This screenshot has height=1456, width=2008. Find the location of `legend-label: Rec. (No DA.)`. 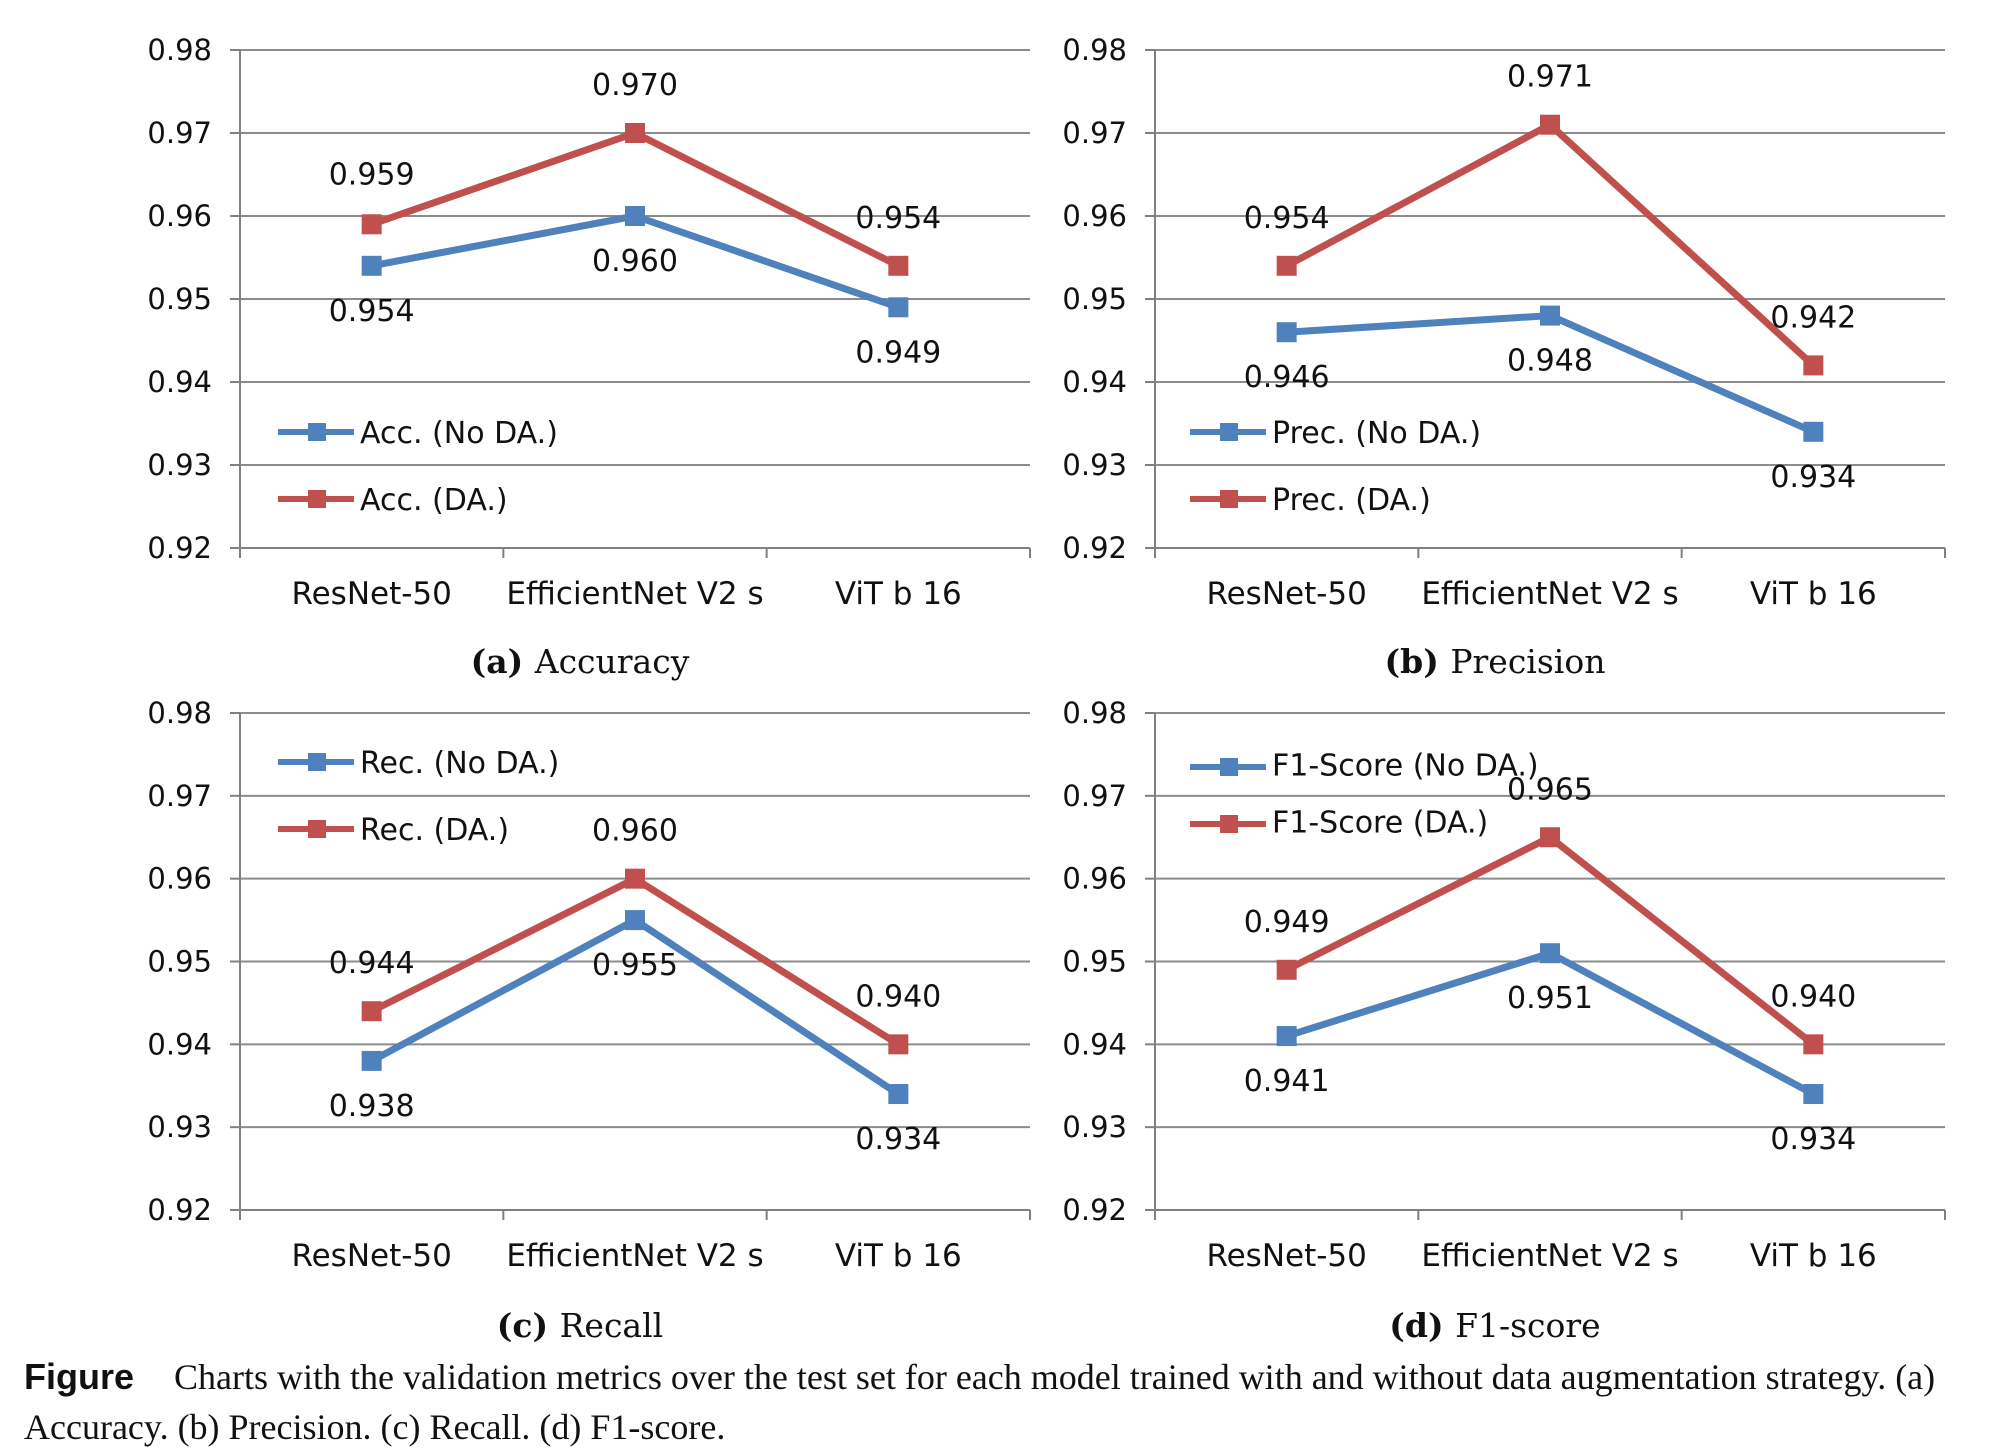

legend-label: Rec. (No DA.) is located at coordinates (459, 763).